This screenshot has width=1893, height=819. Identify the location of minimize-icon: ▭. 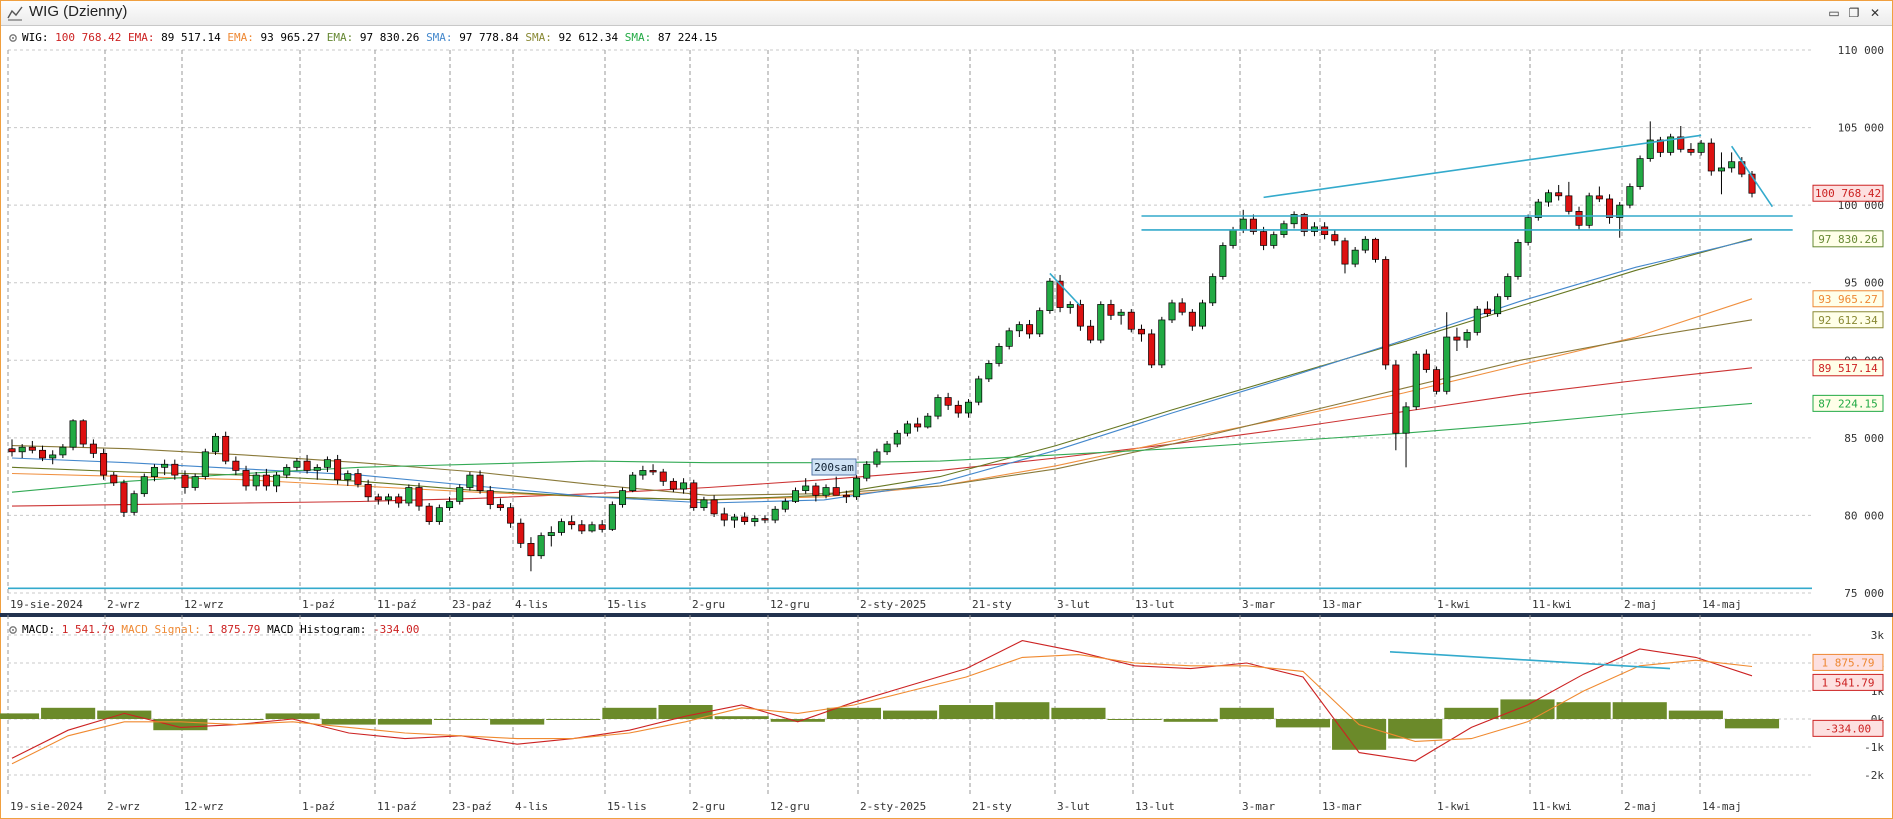
(1834, 13).